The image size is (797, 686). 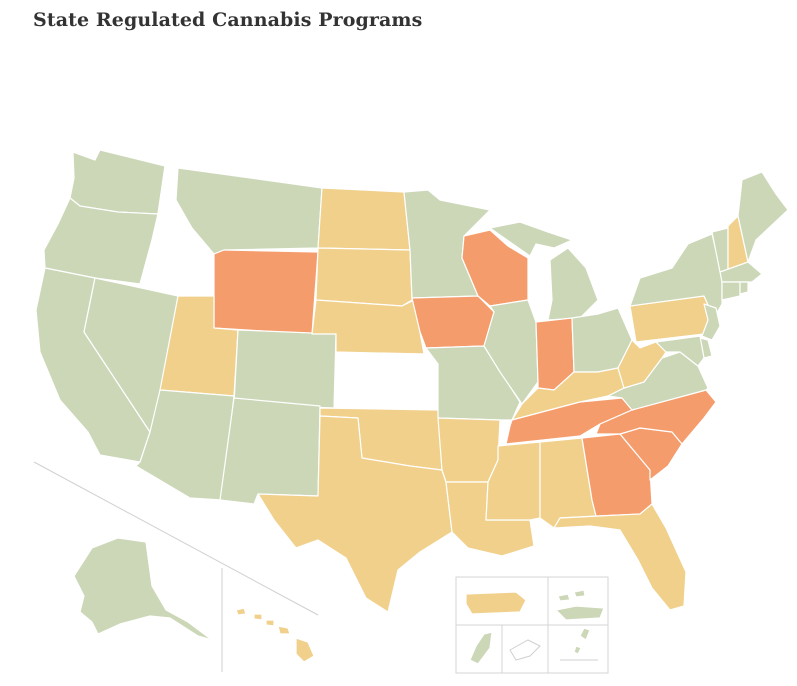 I want to click on territory-puerto-rico, so click(x=496, y=603).